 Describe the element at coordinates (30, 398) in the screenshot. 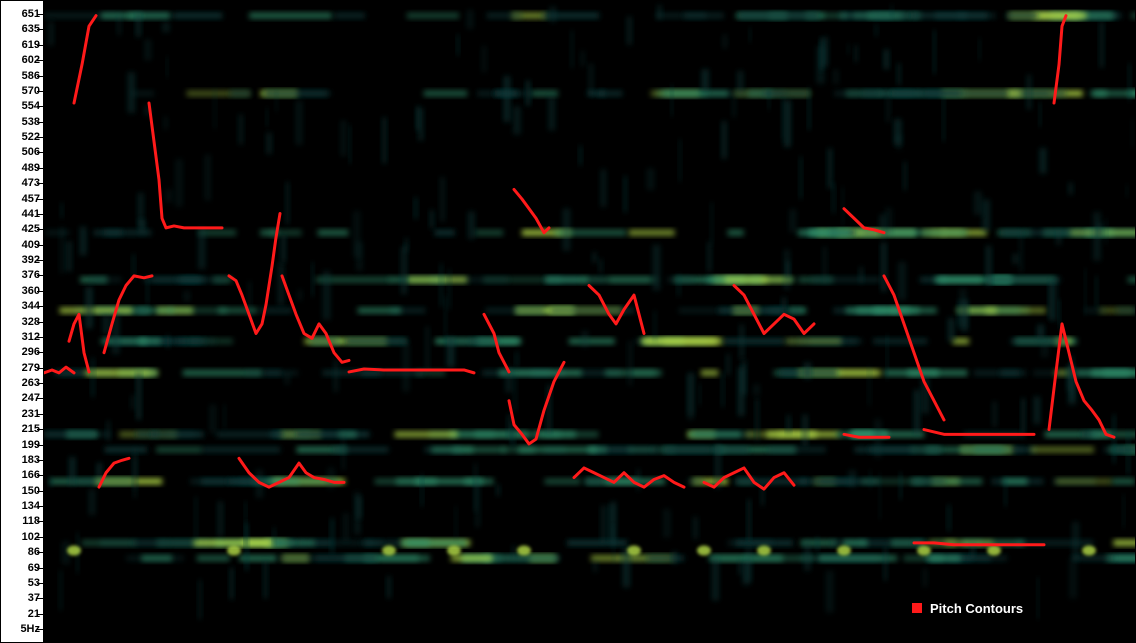

I see `y-tick-label: 247` at that location.